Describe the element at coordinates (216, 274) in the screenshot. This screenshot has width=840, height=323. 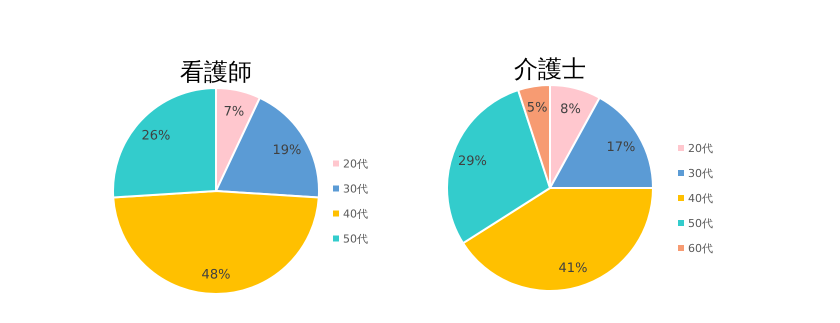
I see `data-label: 48%` at that location.